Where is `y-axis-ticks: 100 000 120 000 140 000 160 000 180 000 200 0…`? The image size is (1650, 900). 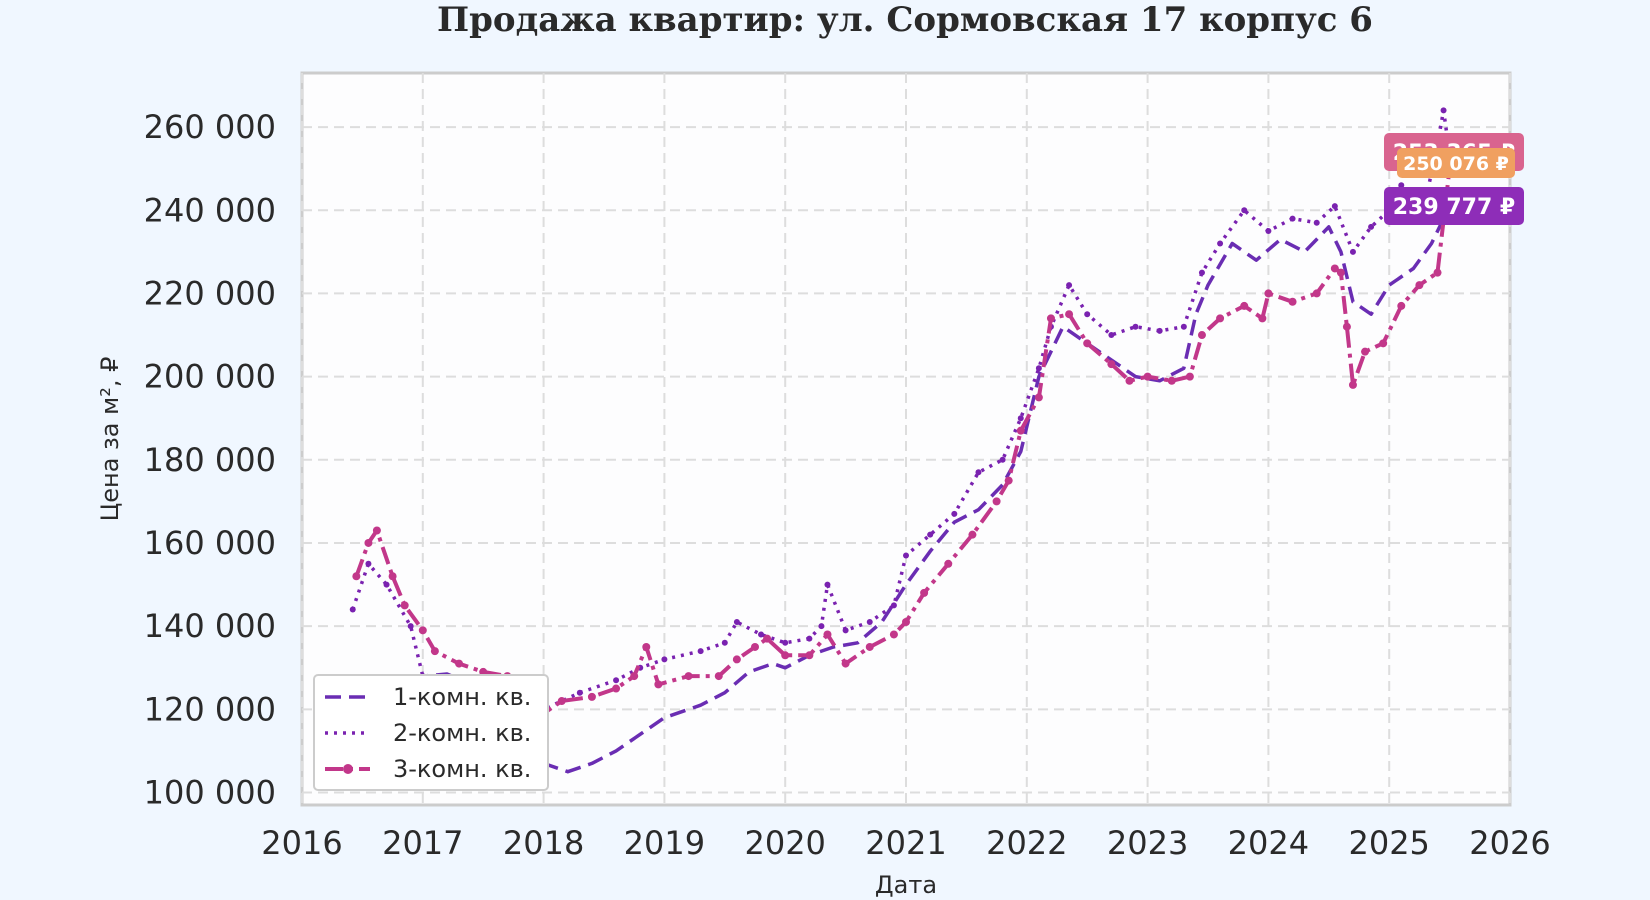
y-axis-ticks: 100 000 120 000 140 000 160 000 180 000 200 0… is located at coordinates (210, 459).